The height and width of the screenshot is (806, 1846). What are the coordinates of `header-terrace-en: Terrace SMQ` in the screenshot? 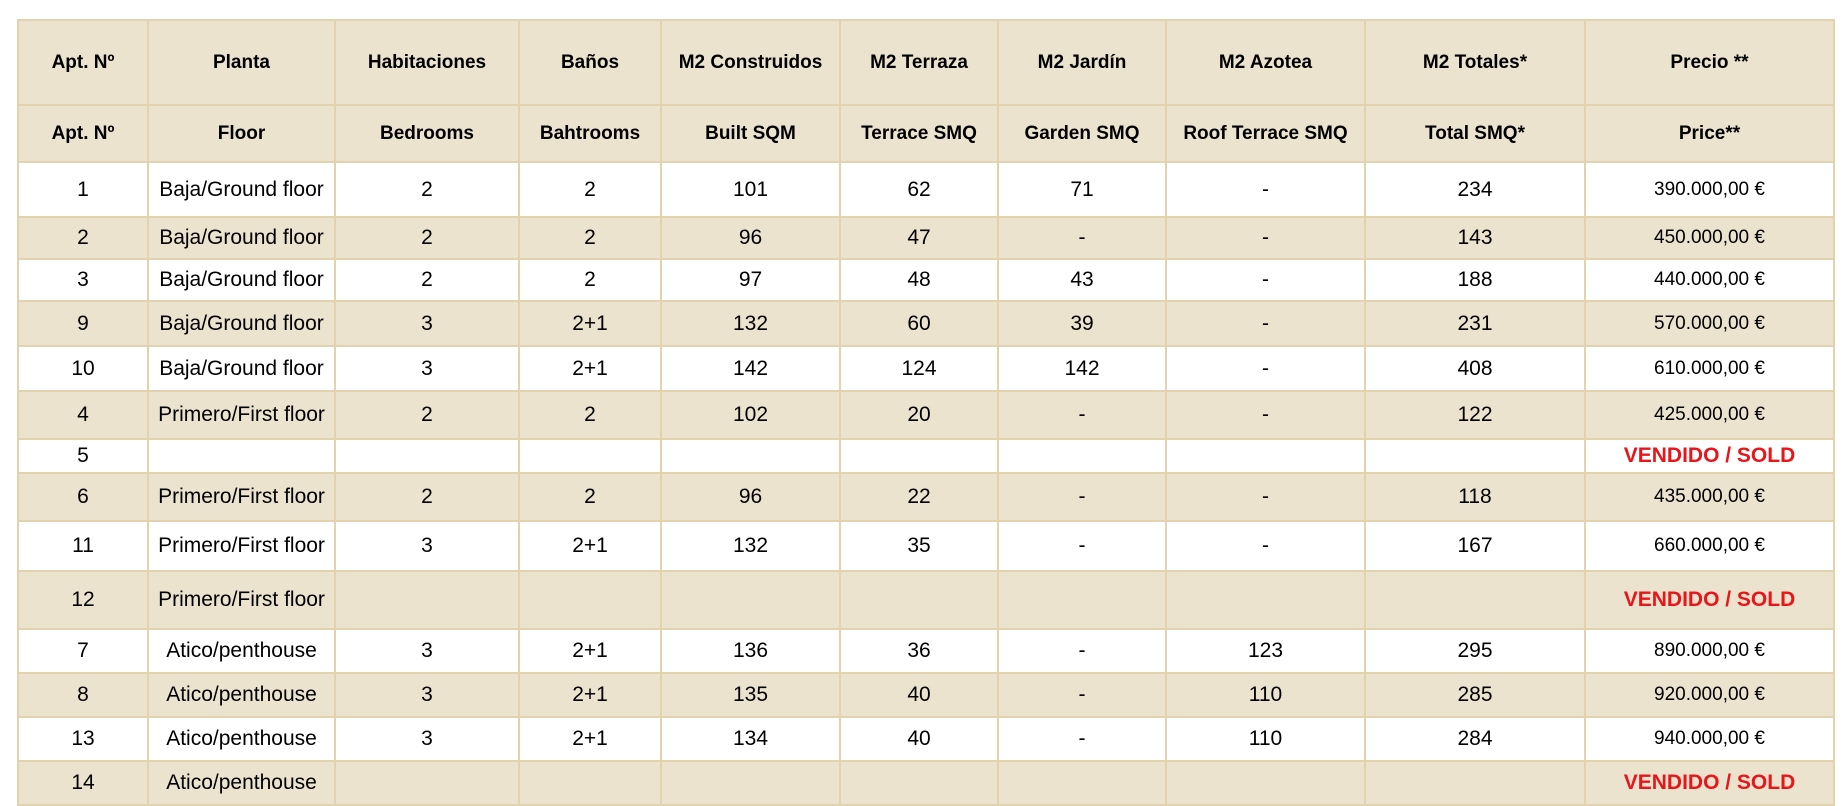 It's located at (919, 133).